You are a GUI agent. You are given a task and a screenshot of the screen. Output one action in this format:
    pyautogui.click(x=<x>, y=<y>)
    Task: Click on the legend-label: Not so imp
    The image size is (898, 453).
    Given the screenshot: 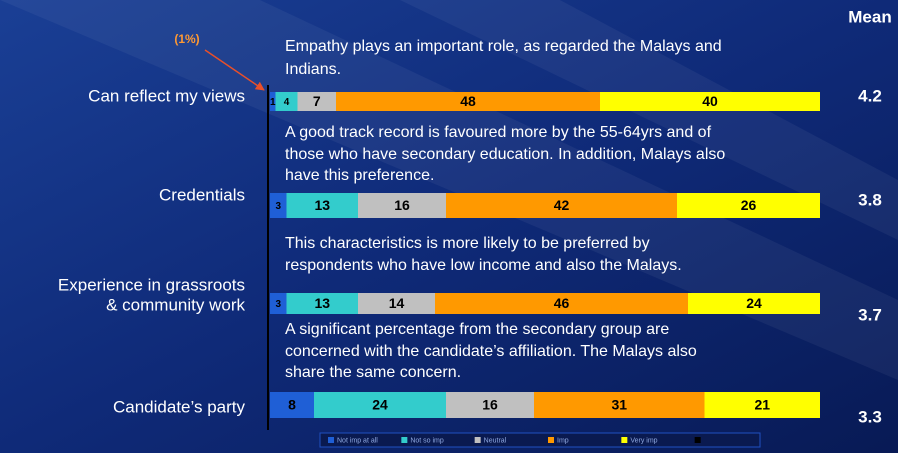 What is the action you would take?
    pyautogui.click(x=427, y=440)
    